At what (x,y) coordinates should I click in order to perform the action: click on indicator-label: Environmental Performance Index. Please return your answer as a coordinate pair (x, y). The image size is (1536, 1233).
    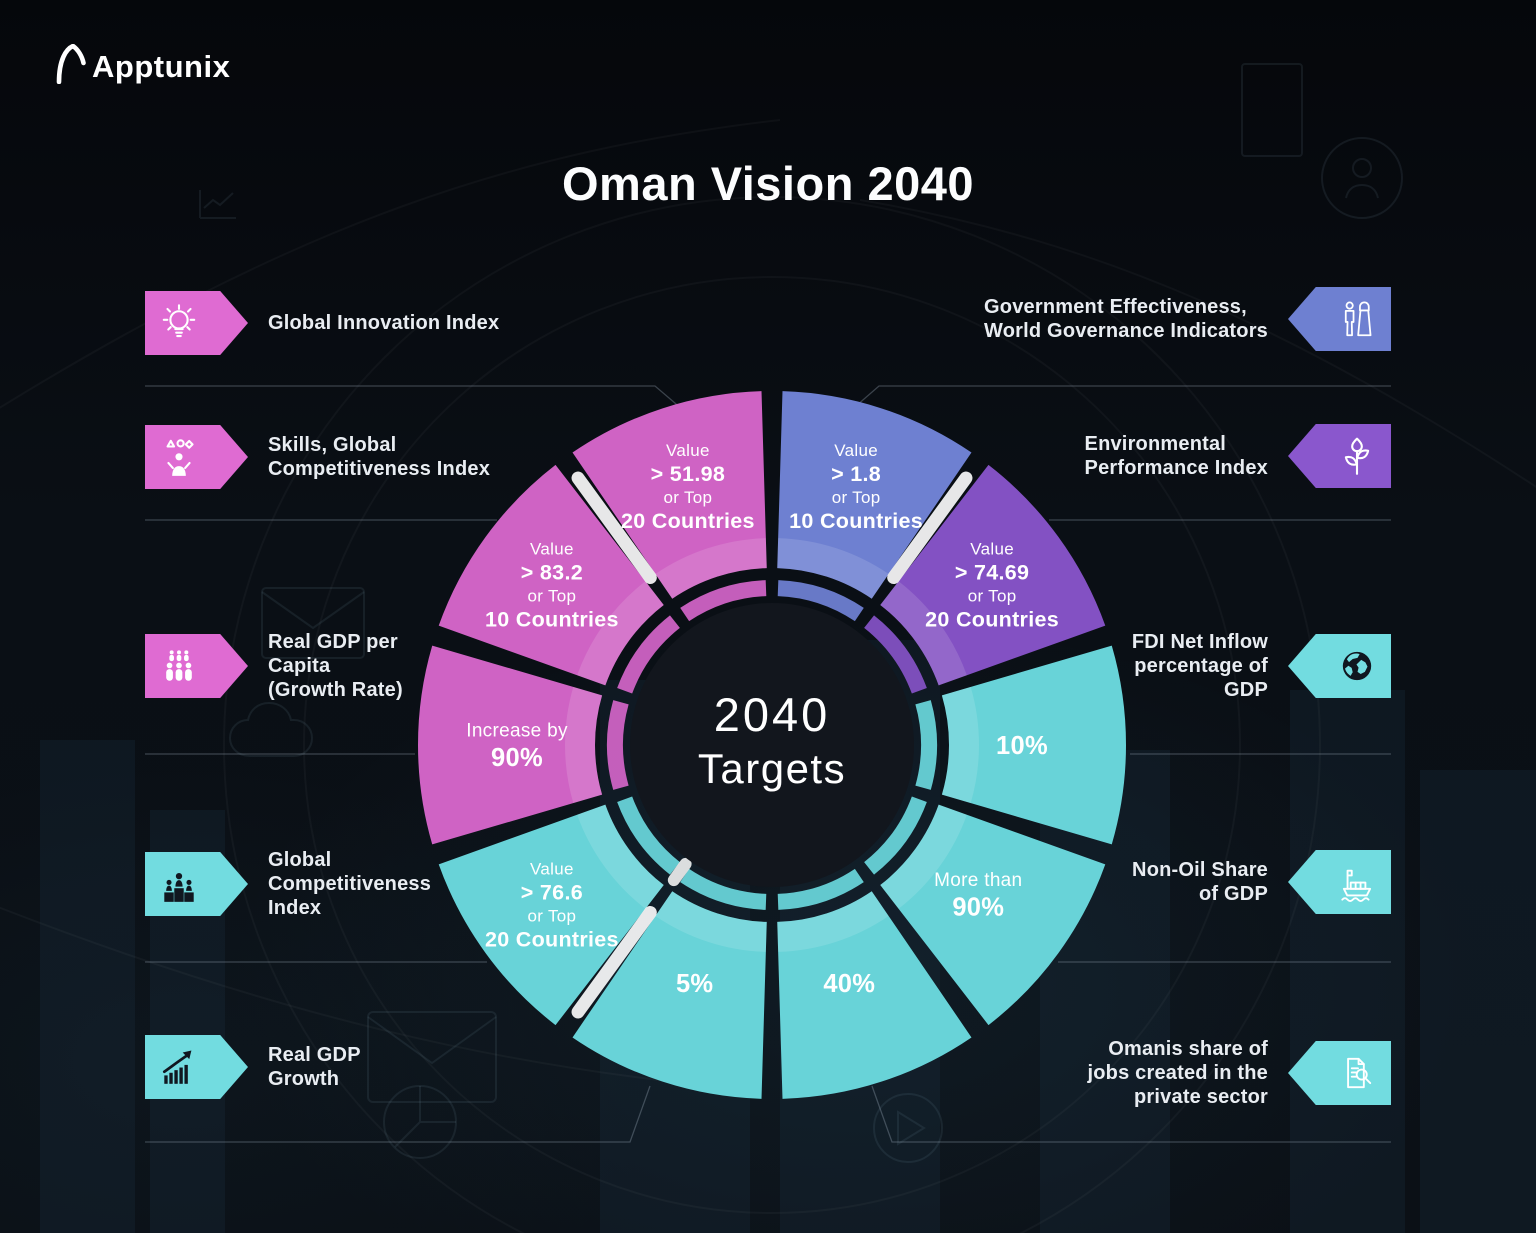
    Looking at the image, I should click on (1176, 456).